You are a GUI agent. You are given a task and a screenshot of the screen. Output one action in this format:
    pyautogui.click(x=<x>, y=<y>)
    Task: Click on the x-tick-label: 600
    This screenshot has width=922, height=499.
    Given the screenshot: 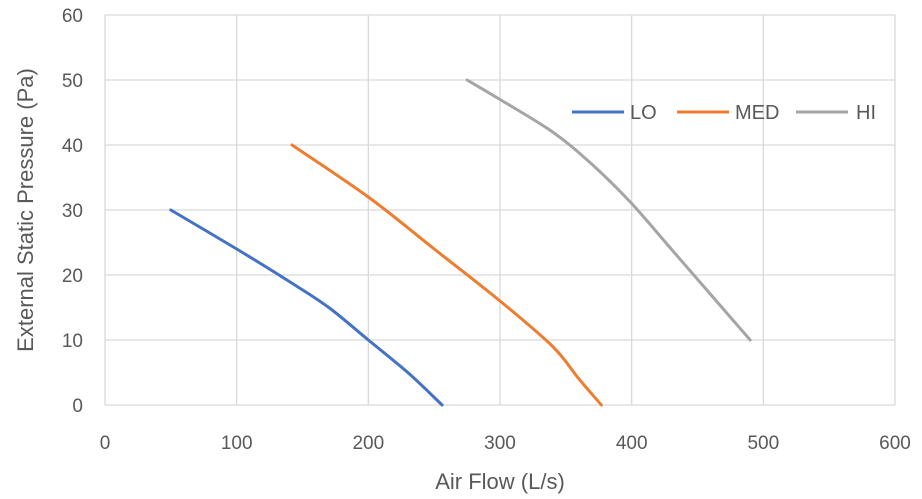 What is the action you would take?
    pyautogui.click(x=895, y=443)
    